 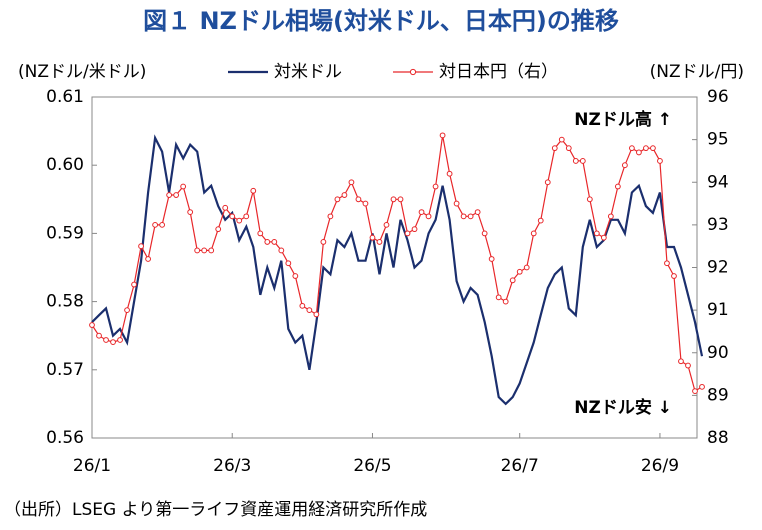 I want to click on legend-marker, so click(x=413, y=72).